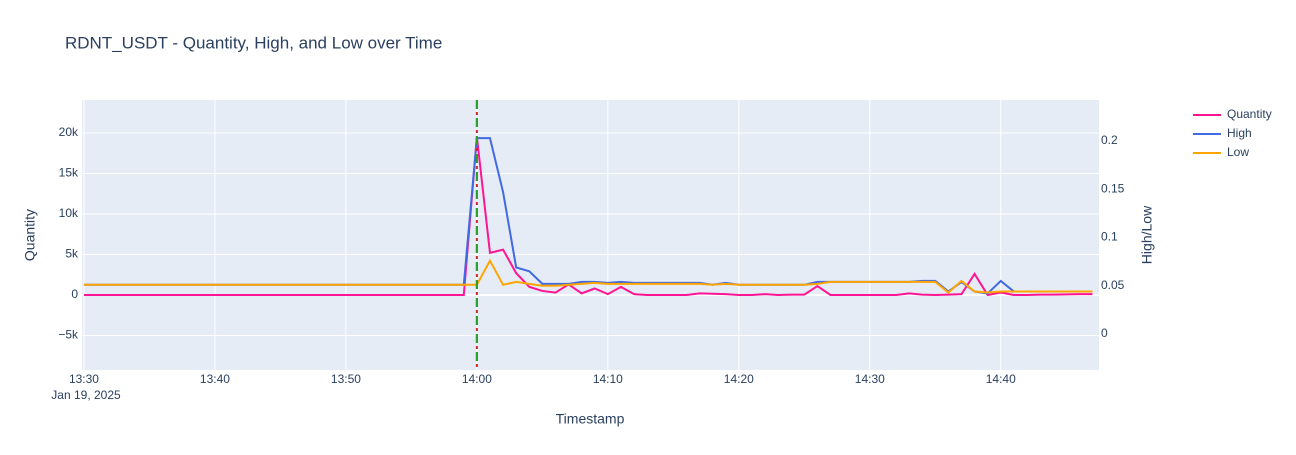 This screenshot has height=455, width=1296. Describe the element at coordinates (590, 419) in the screenshot. I see `x-axis-title: Timestamp` at that location.